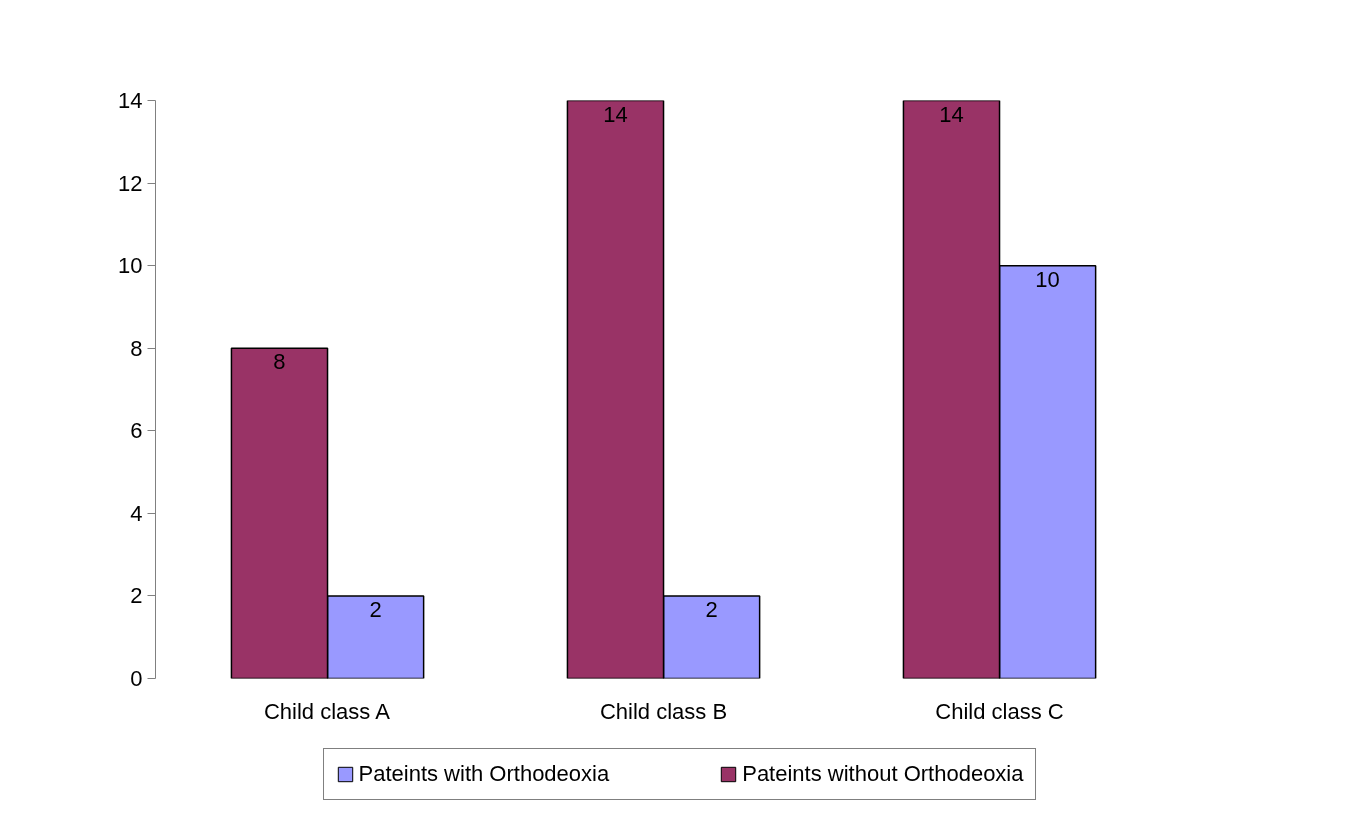 Image resolution: width=1358 pixels, height=837 pixels. Describe the element at coordinates (1047, 279) in the screenshot. I see `data-label: 10` at that location.